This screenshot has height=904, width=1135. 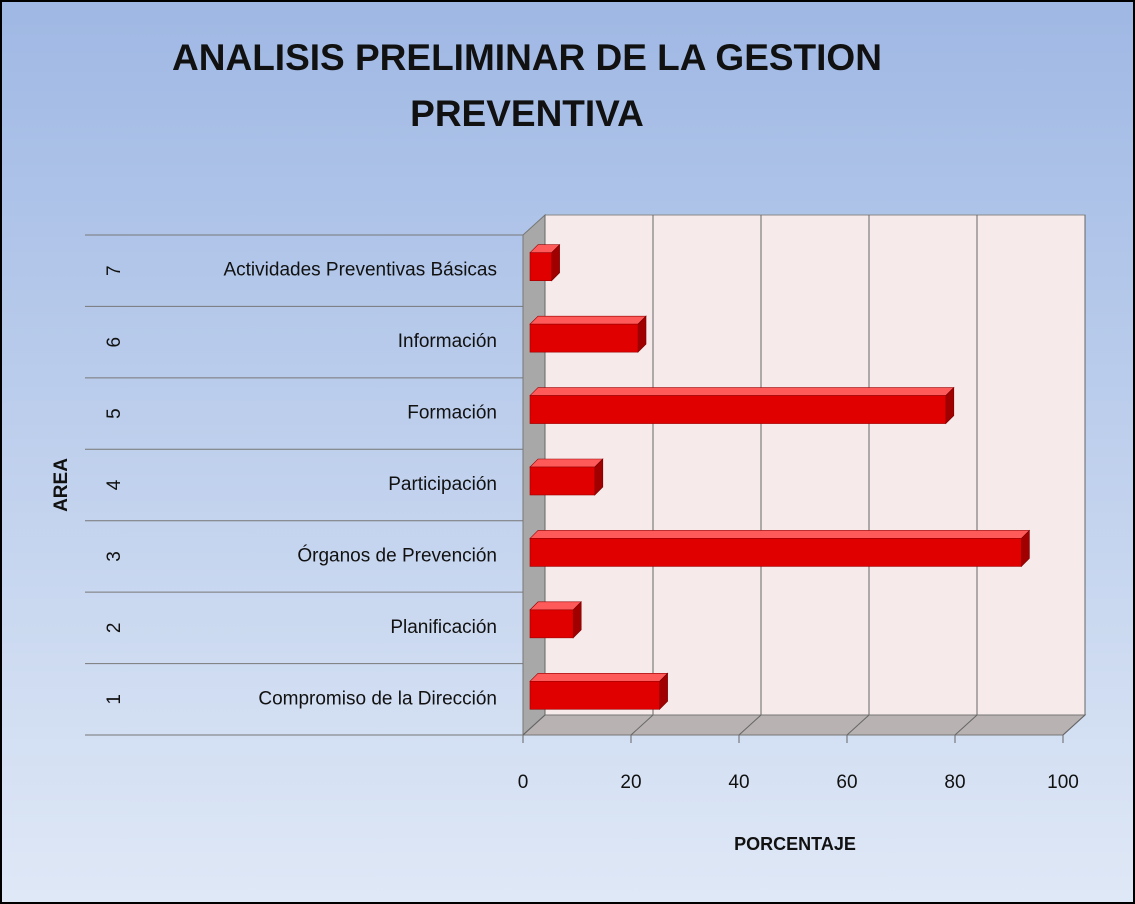 What do you see at coordinates (114, 270) in the screenshot?
I see `category-id: 7` at bounding box center [114, 270].